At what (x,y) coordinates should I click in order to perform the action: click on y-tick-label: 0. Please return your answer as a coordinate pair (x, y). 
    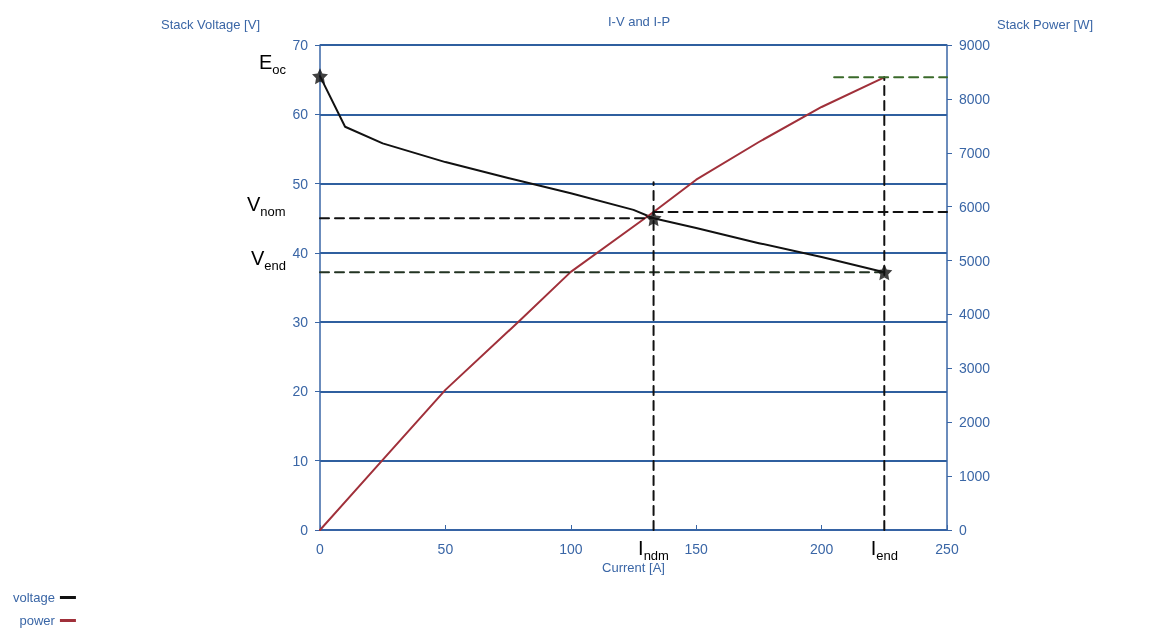
    Looking at the image, I should click on (304, 530).